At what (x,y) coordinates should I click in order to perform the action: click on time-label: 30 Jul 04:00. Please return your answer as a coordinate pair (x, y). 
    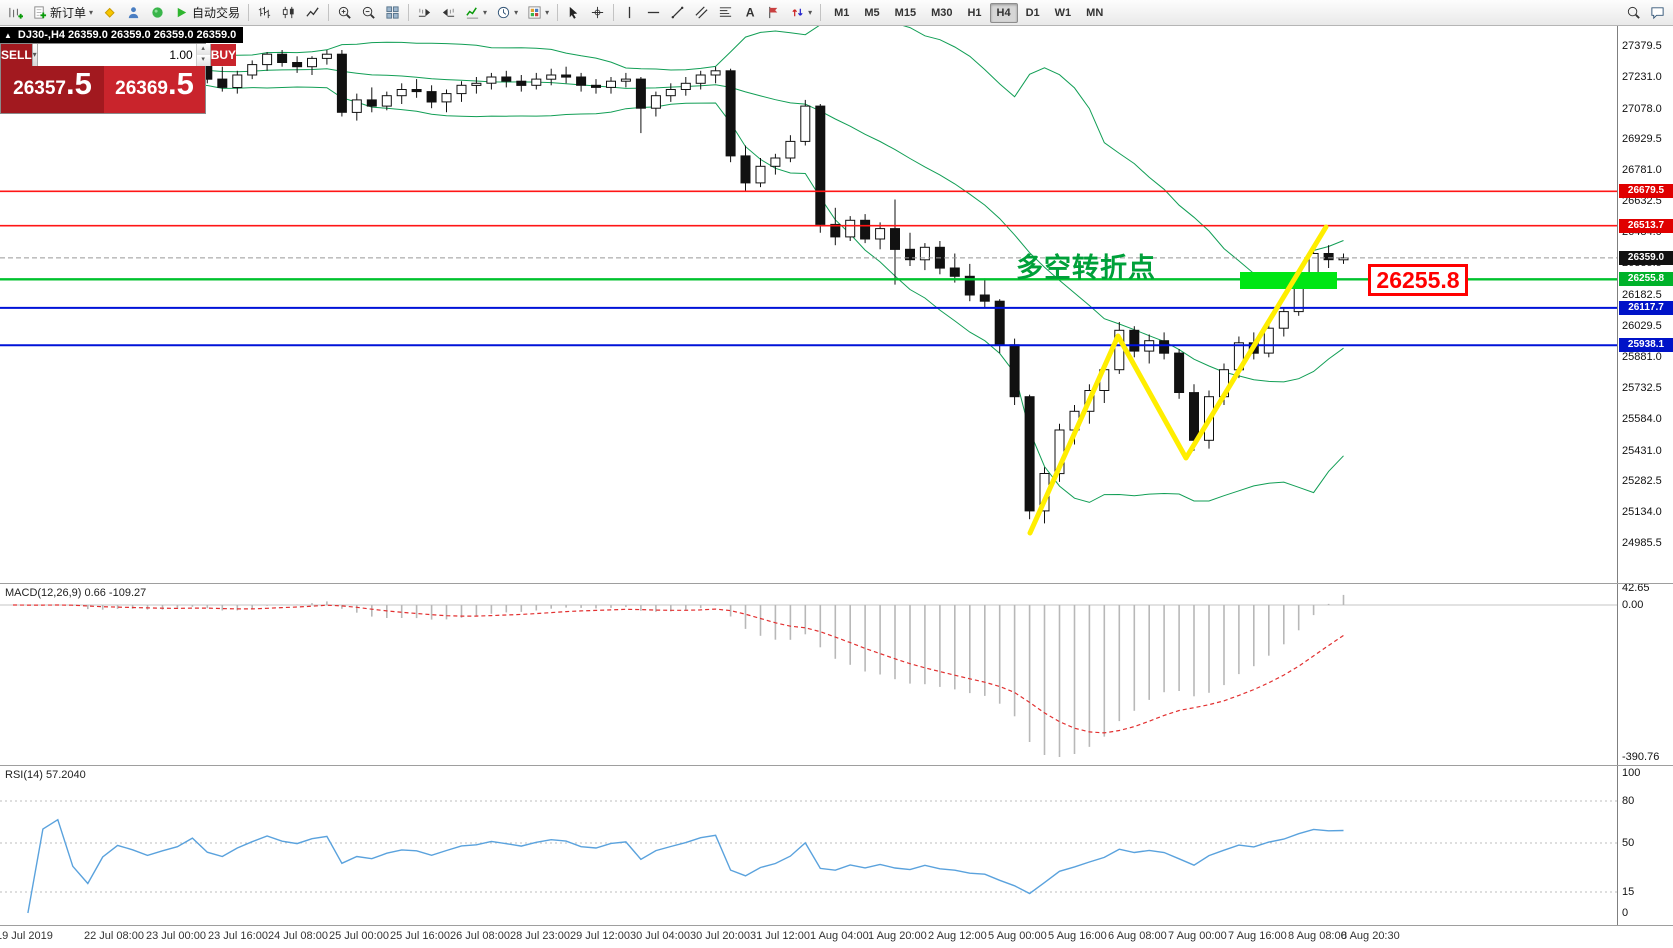
    Looking at the image, I should click on (660, 936).